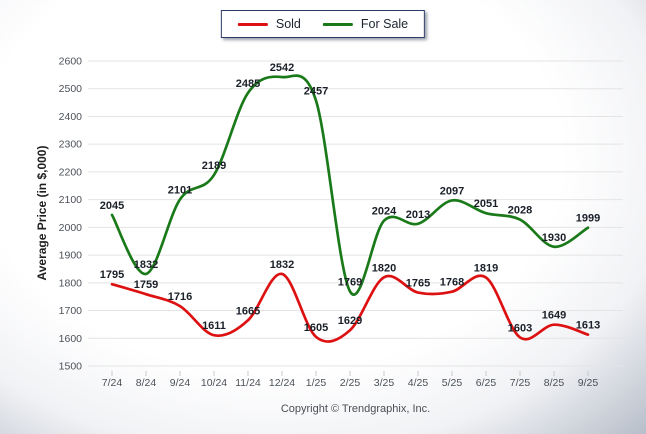 The height and width of the screenshot is (434, 646). What do you see at coordinates (112, 206) in the screenshot?
I see `data-label-for-sale: 2045` at bounding box center [112, 206].